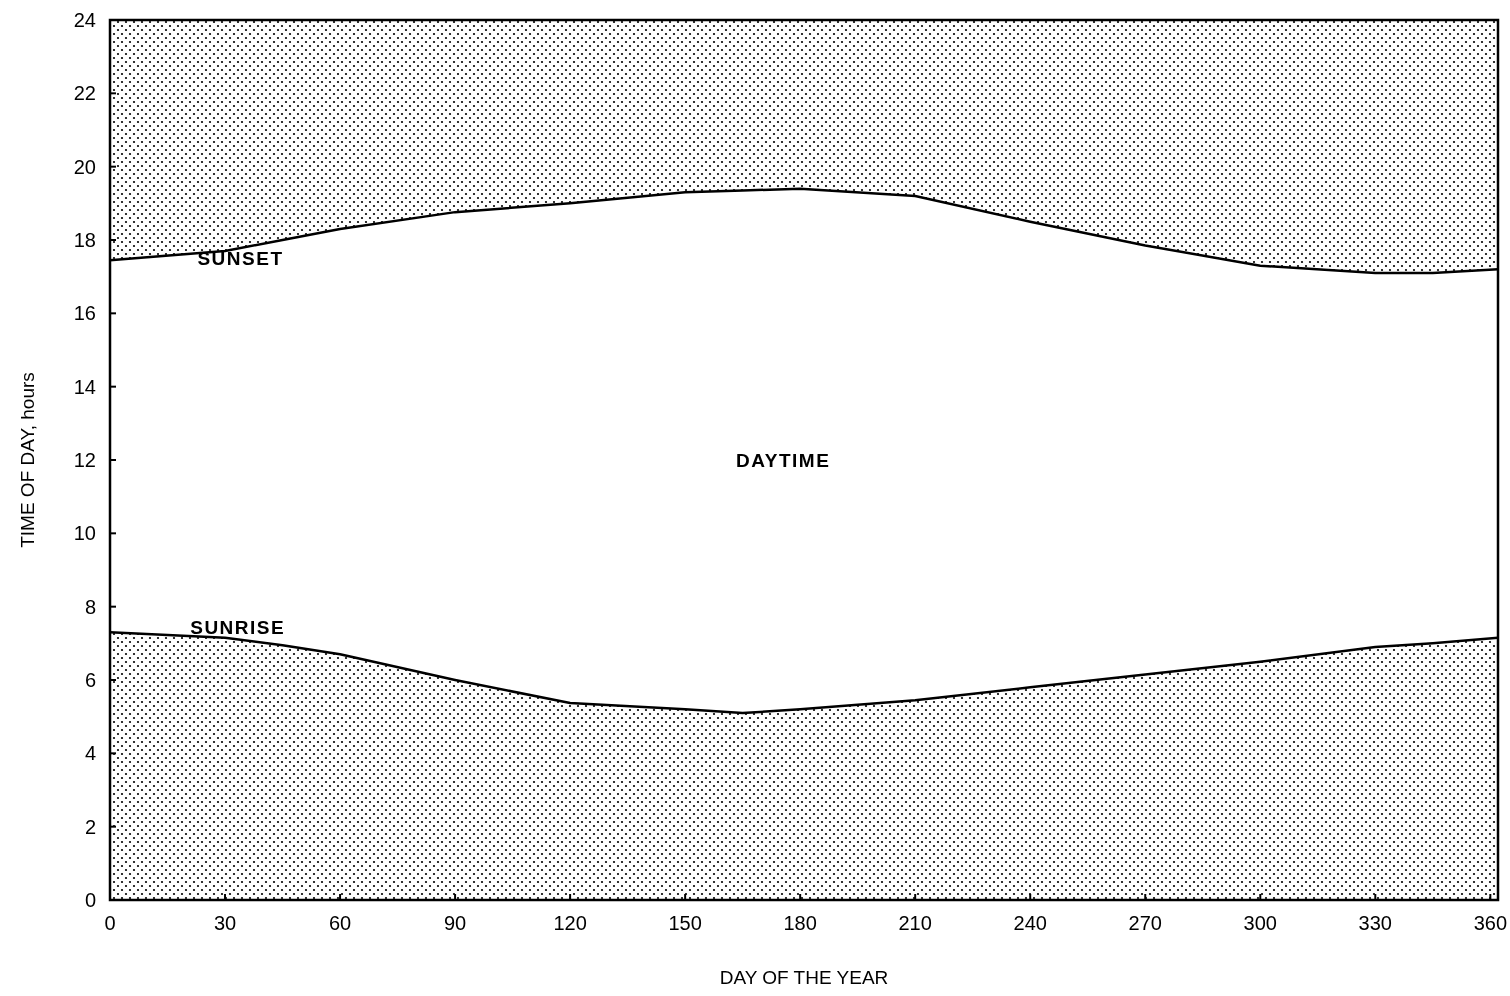 The width and height of the screenshot is (1510, 996). What do you see at coordinates (27, 460) in the screenshot?
I see `y-axis-title: TIME OF DAY, hours` at bounding box center [27, 460].